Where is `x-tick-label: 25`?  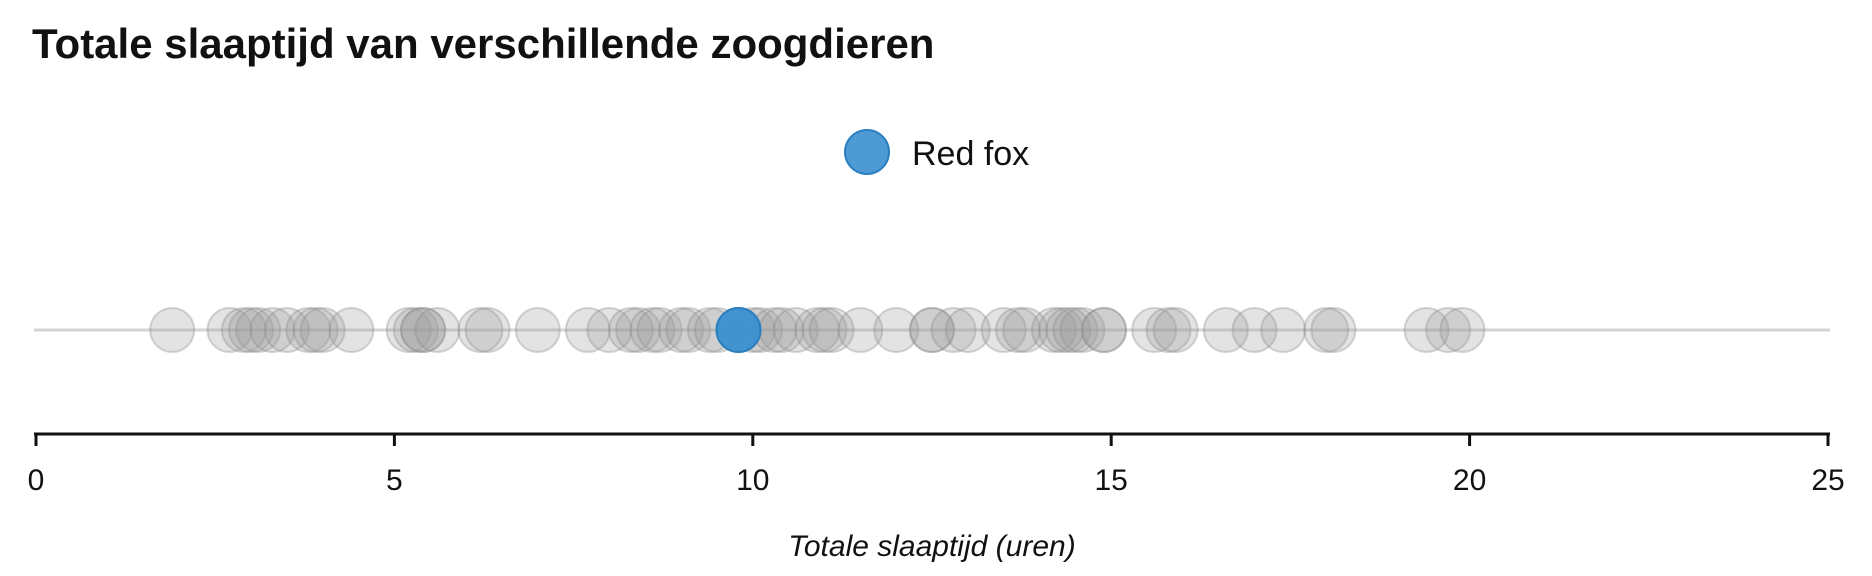
x-tick-label: 25 is located at coordinates (1827, 480).